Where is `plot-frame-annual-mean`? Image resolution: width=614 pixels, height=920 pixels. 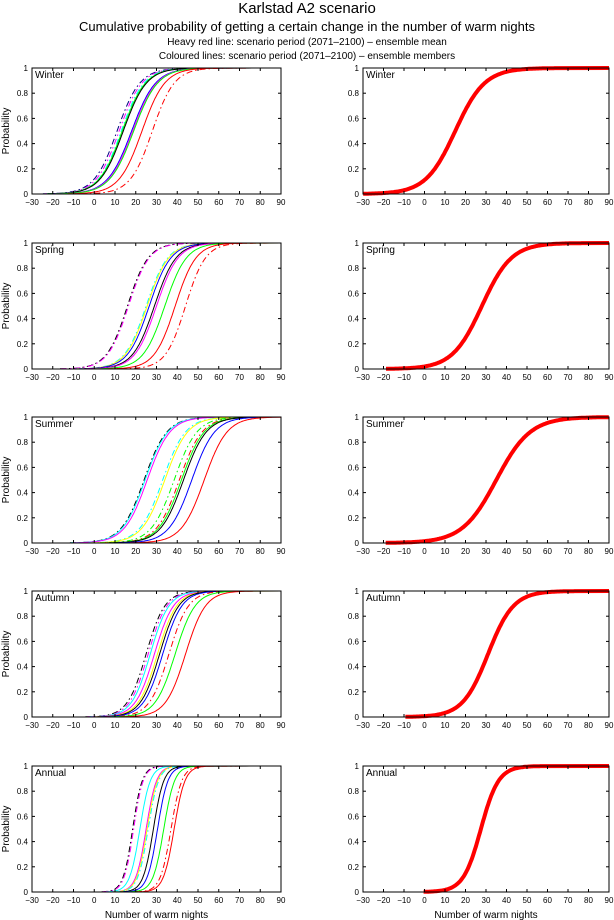 plot-frame-annual-mean is located at coordinates (486, 829).